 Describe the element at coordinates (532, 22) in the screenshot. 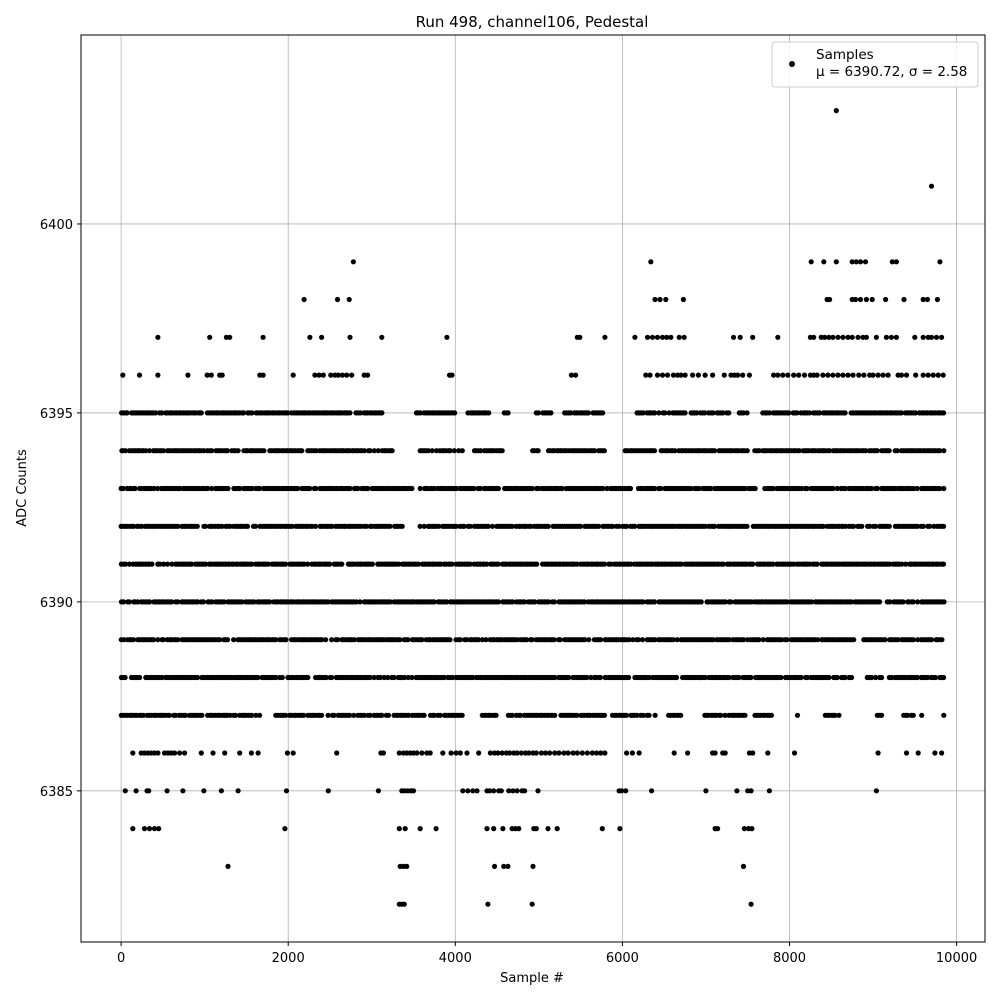

I see `chart-title: Run 498, channel106, Pedestal` at that location.